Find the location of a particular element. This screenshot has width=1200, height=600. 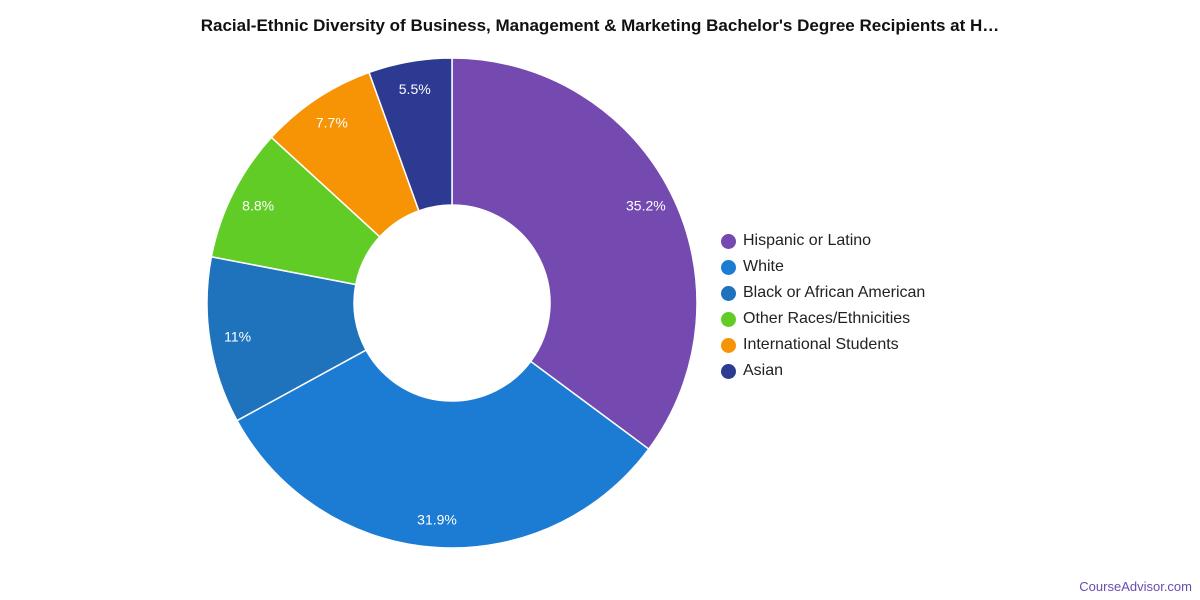

slice-asian is located at coordinates (410, 134).